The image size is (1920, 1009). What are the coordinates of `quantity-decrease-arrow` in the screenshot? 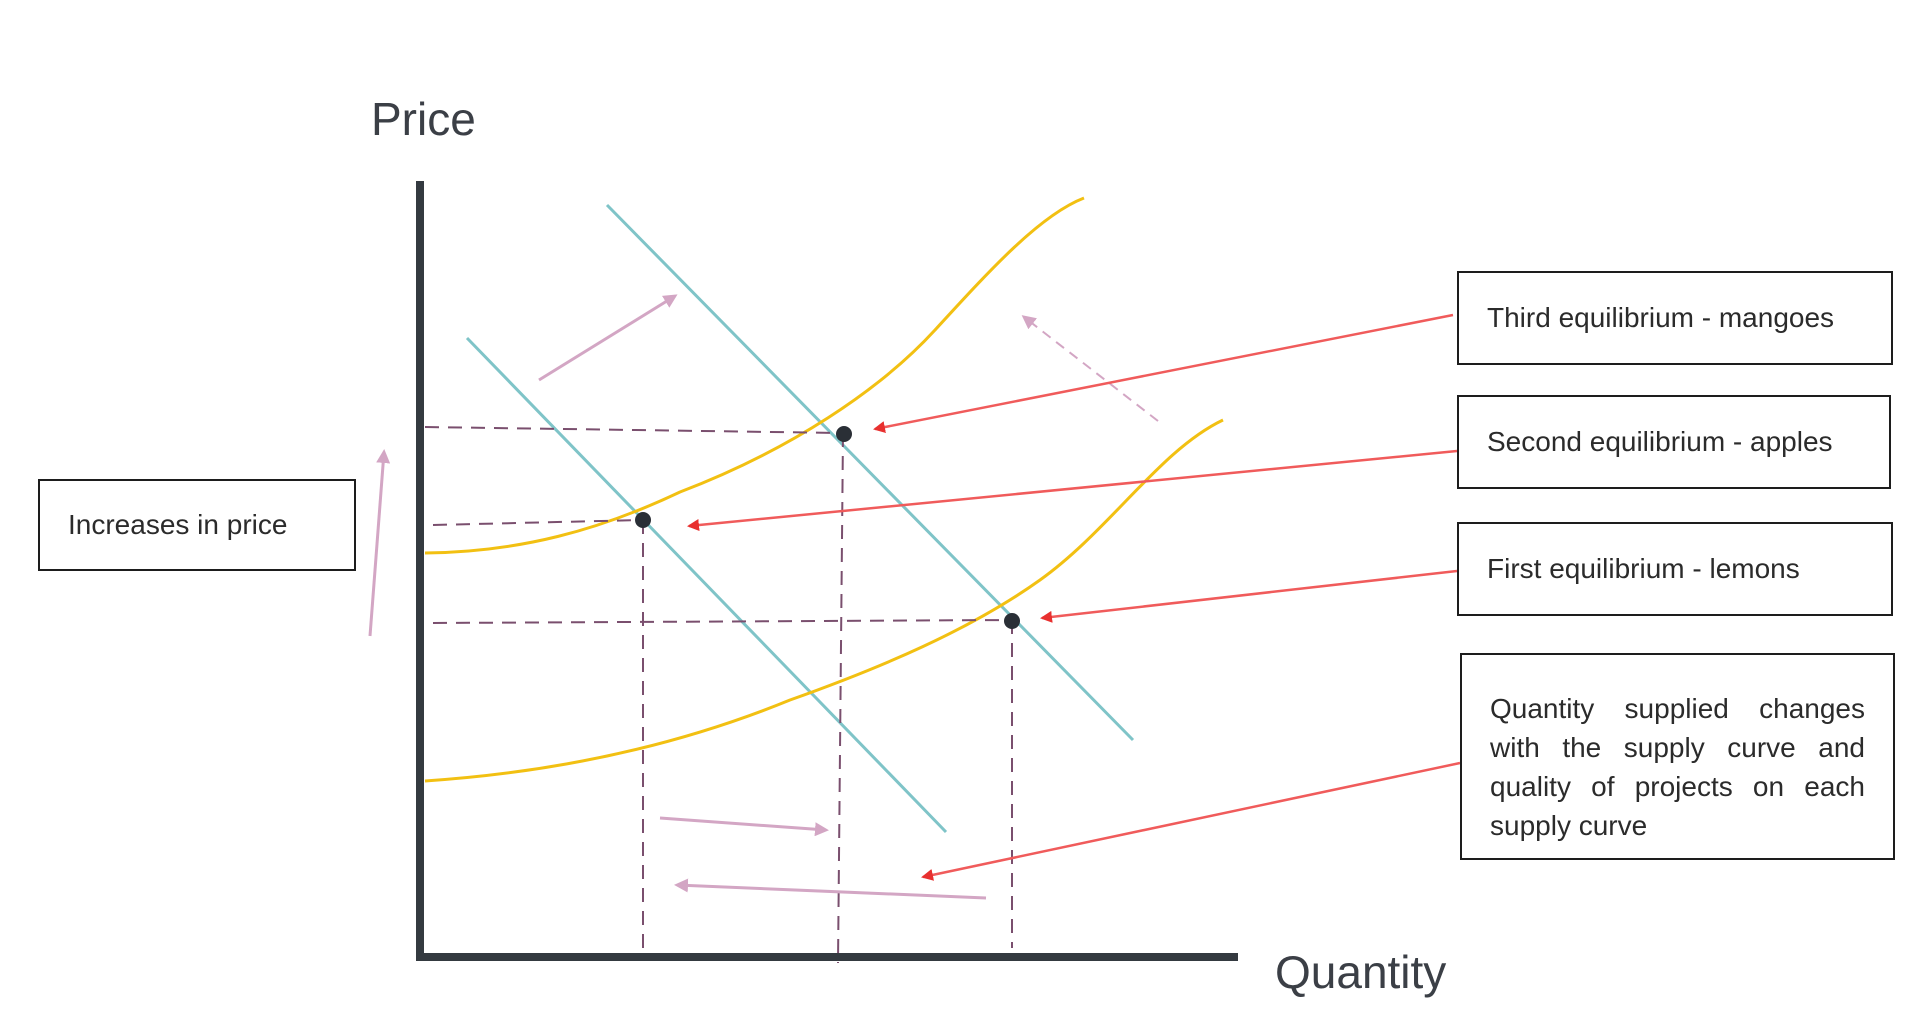 It's located at (830, 889).